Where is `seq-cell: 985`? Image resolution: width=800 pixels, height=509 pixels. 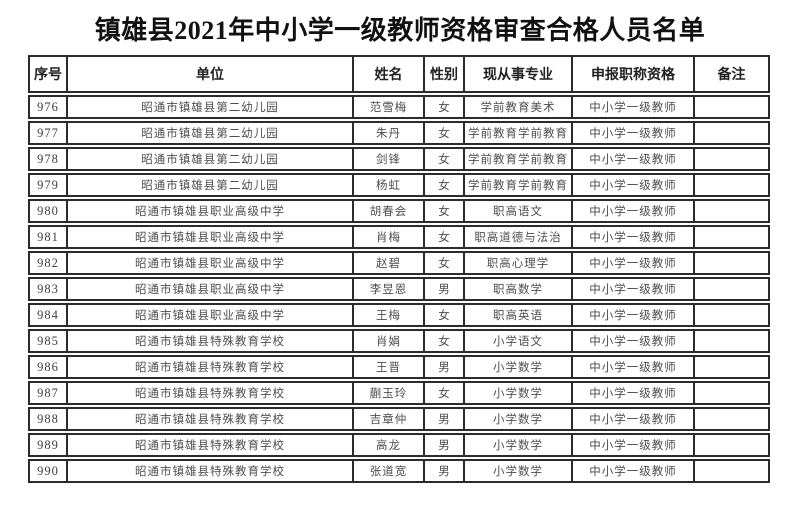
seq-cell: 985 is located at coordinates (49, 341).